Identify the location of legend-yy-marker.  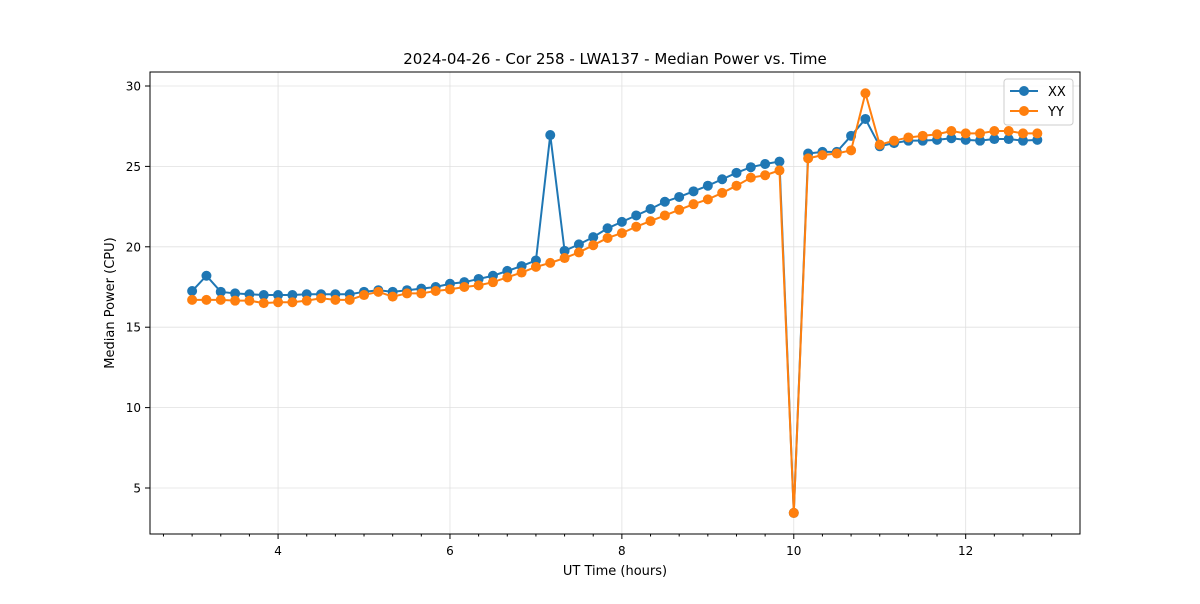
(1024, 111).